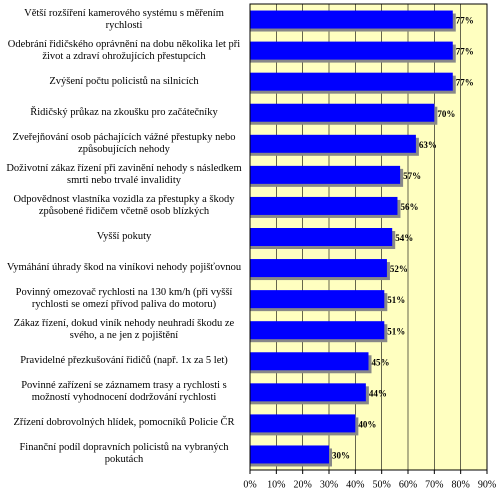 The width and height of the screenshot is (498, 498). I want to click on x-tick-label: 30%, so click(329, 484).